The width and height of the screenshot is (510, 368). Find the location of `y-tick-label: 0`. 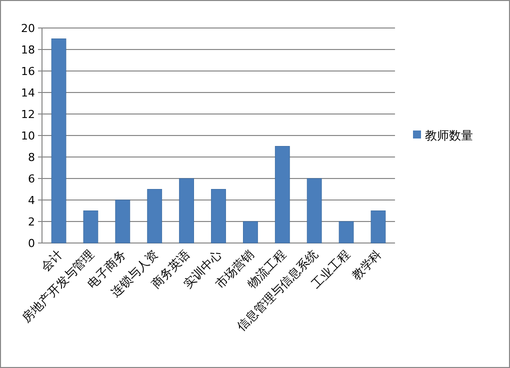

y-tick-label: 0 is located at coordinates (31, 243).